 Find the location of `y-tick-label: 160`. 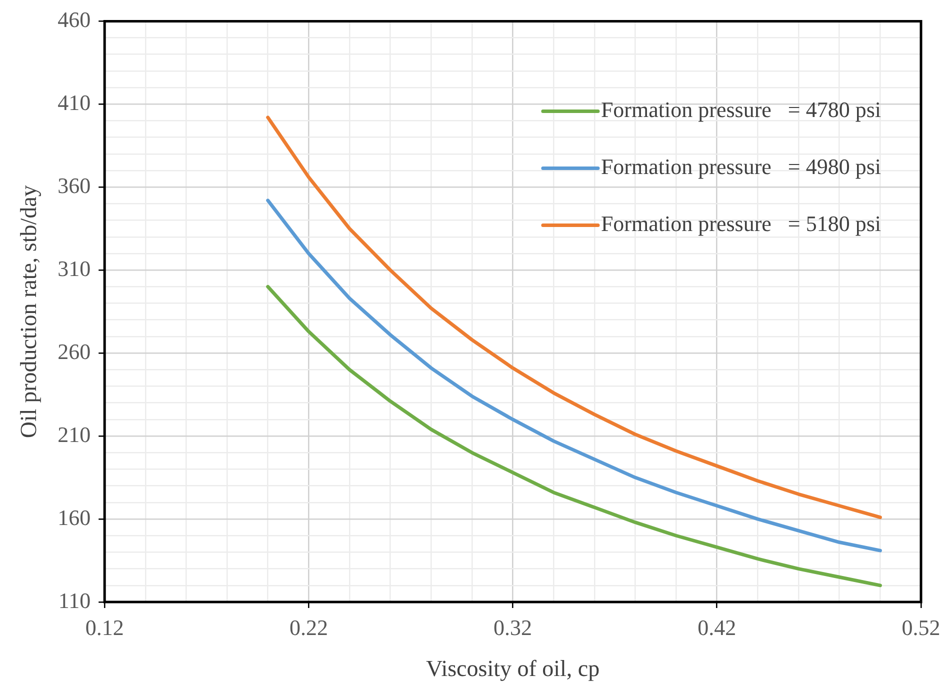

y-tick-label: 160 is located at coordinates (74, 517).